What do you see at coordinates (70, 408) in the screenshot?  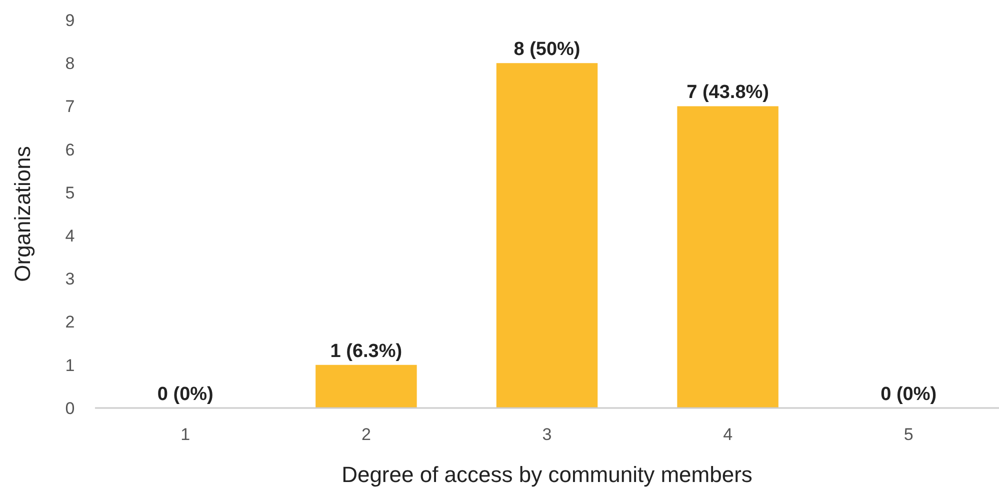 I see `y-tick-label: 0` at bounding box center [70, 408].